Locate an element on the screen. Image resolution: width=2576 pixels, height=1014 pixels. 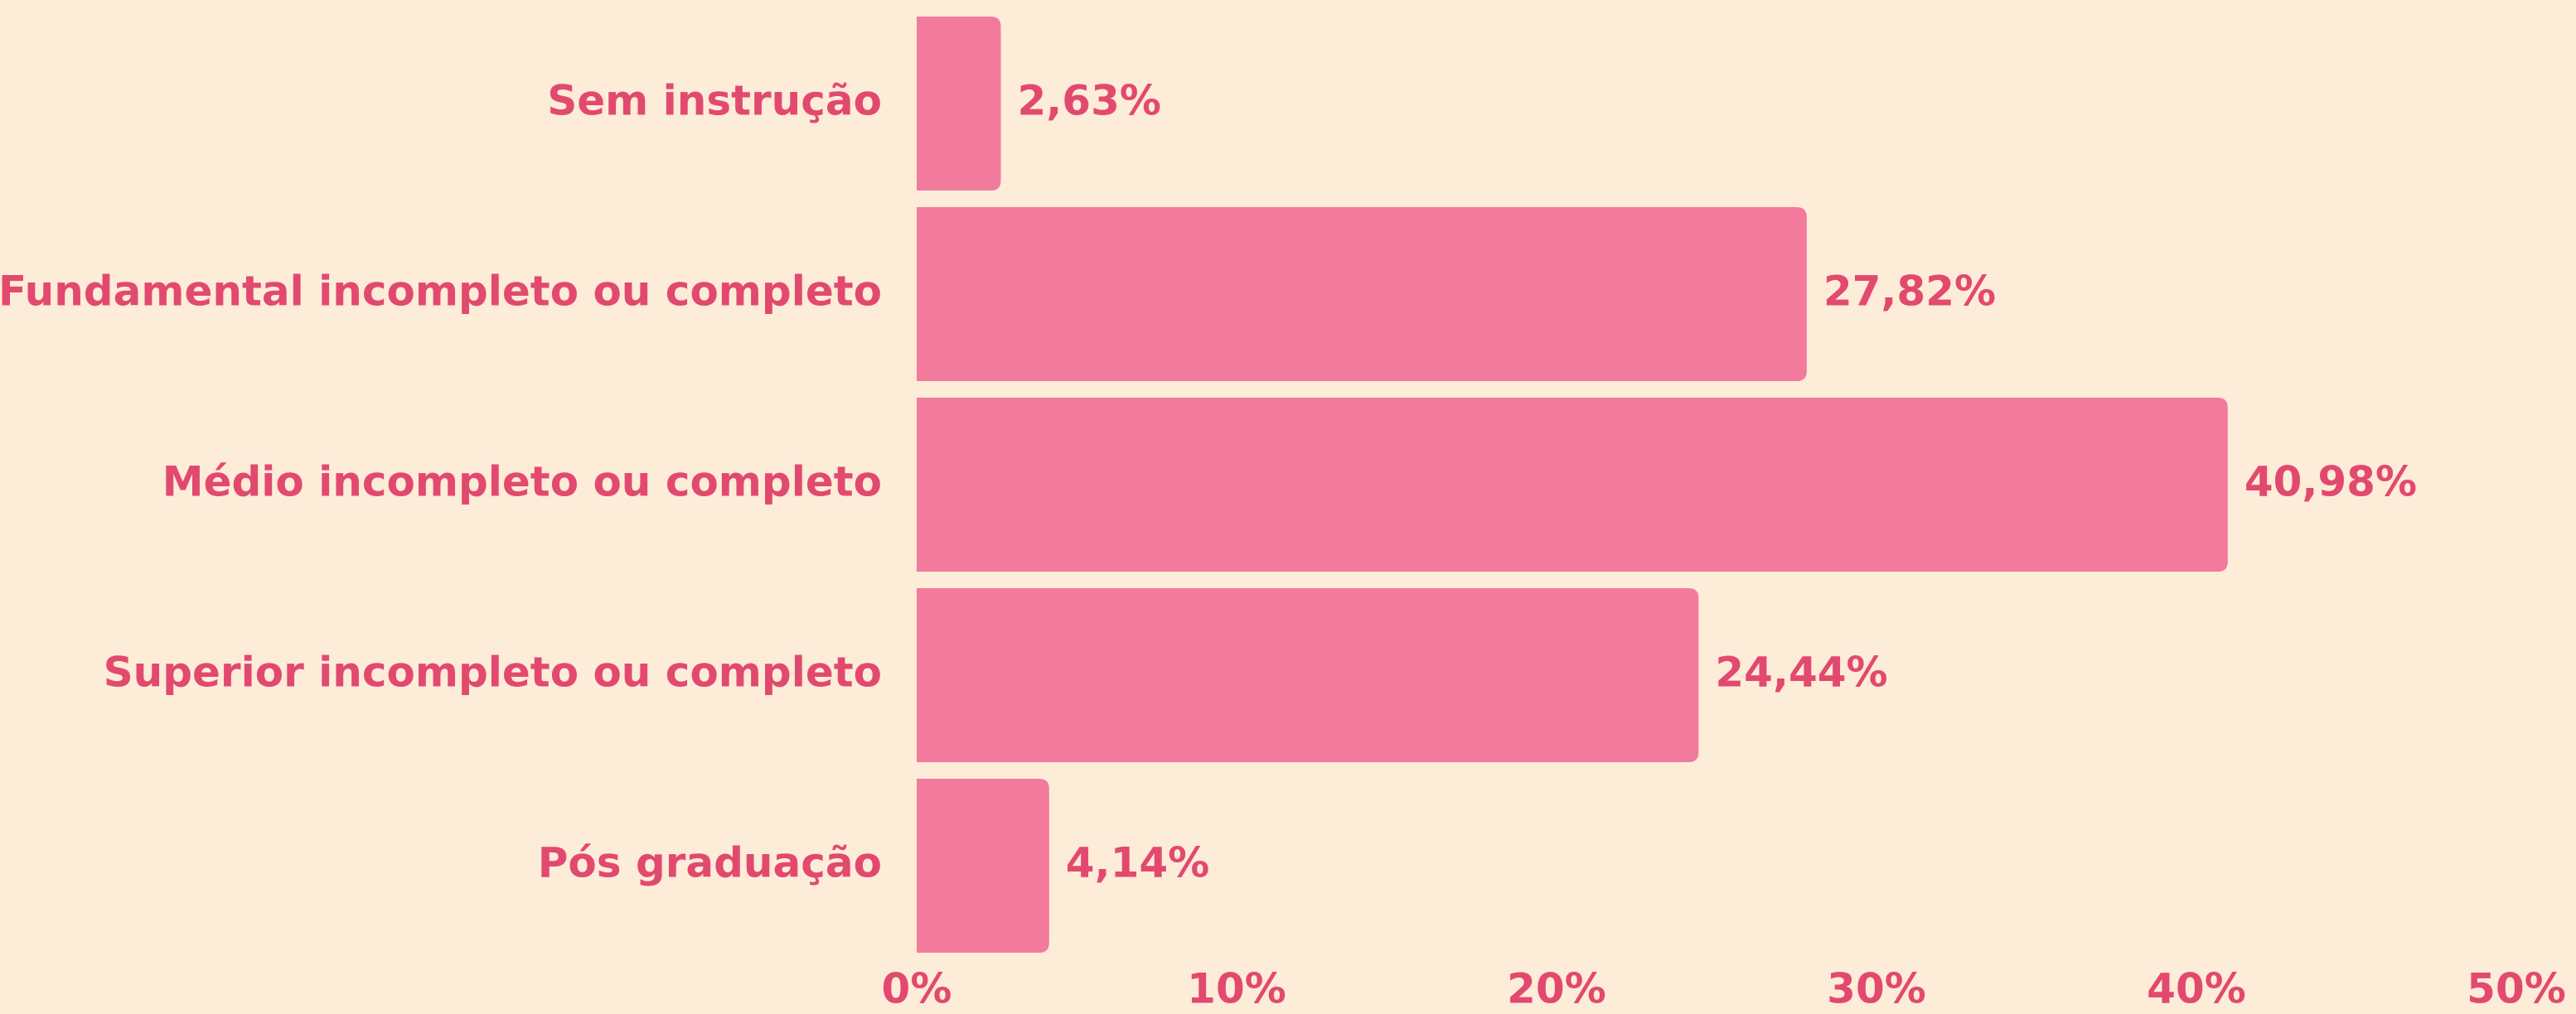
category-label: Fundamental incompleto ou completo is located at coordinates (441, 292).